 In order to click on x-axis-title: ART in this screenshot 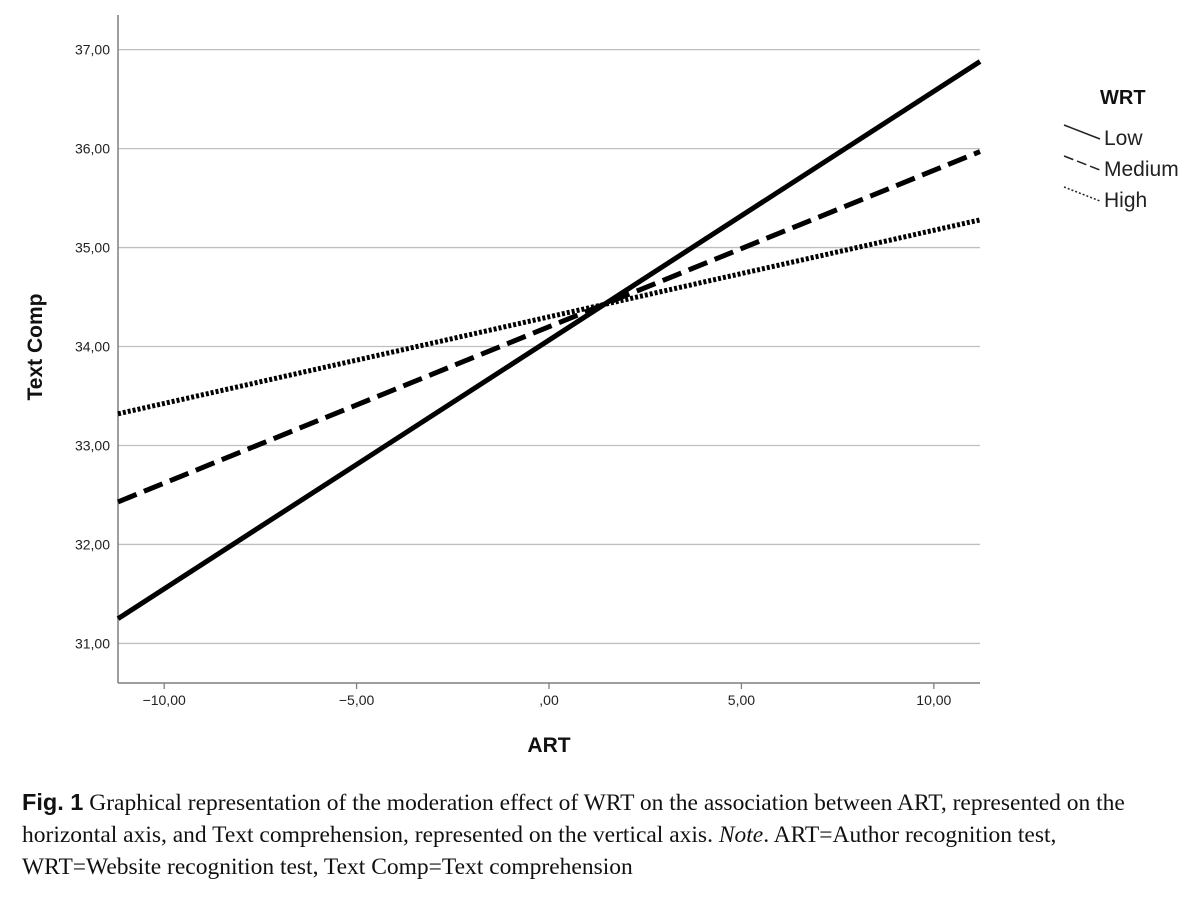, I will do `click(548, 745)`.